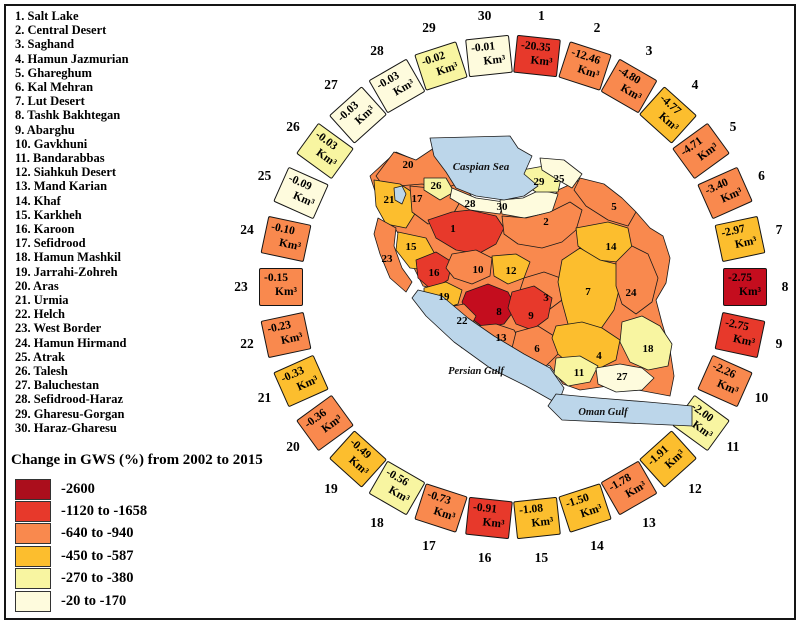 This screenshot has height=624, width=800. What do you see at coordinates (388, 259) in the screenshot?
I see `map-region-number-23: 23` at bounding box center [388, 259].